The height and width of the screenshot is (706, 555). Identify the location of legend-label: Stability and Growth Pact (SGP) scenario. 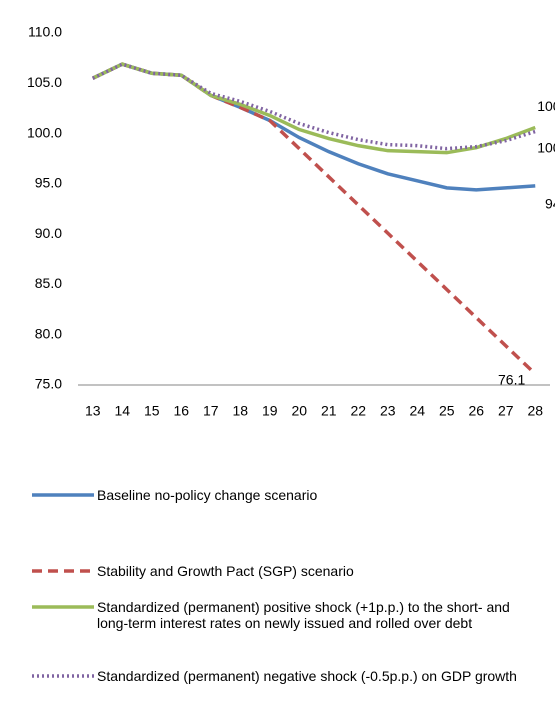
(225, 571).